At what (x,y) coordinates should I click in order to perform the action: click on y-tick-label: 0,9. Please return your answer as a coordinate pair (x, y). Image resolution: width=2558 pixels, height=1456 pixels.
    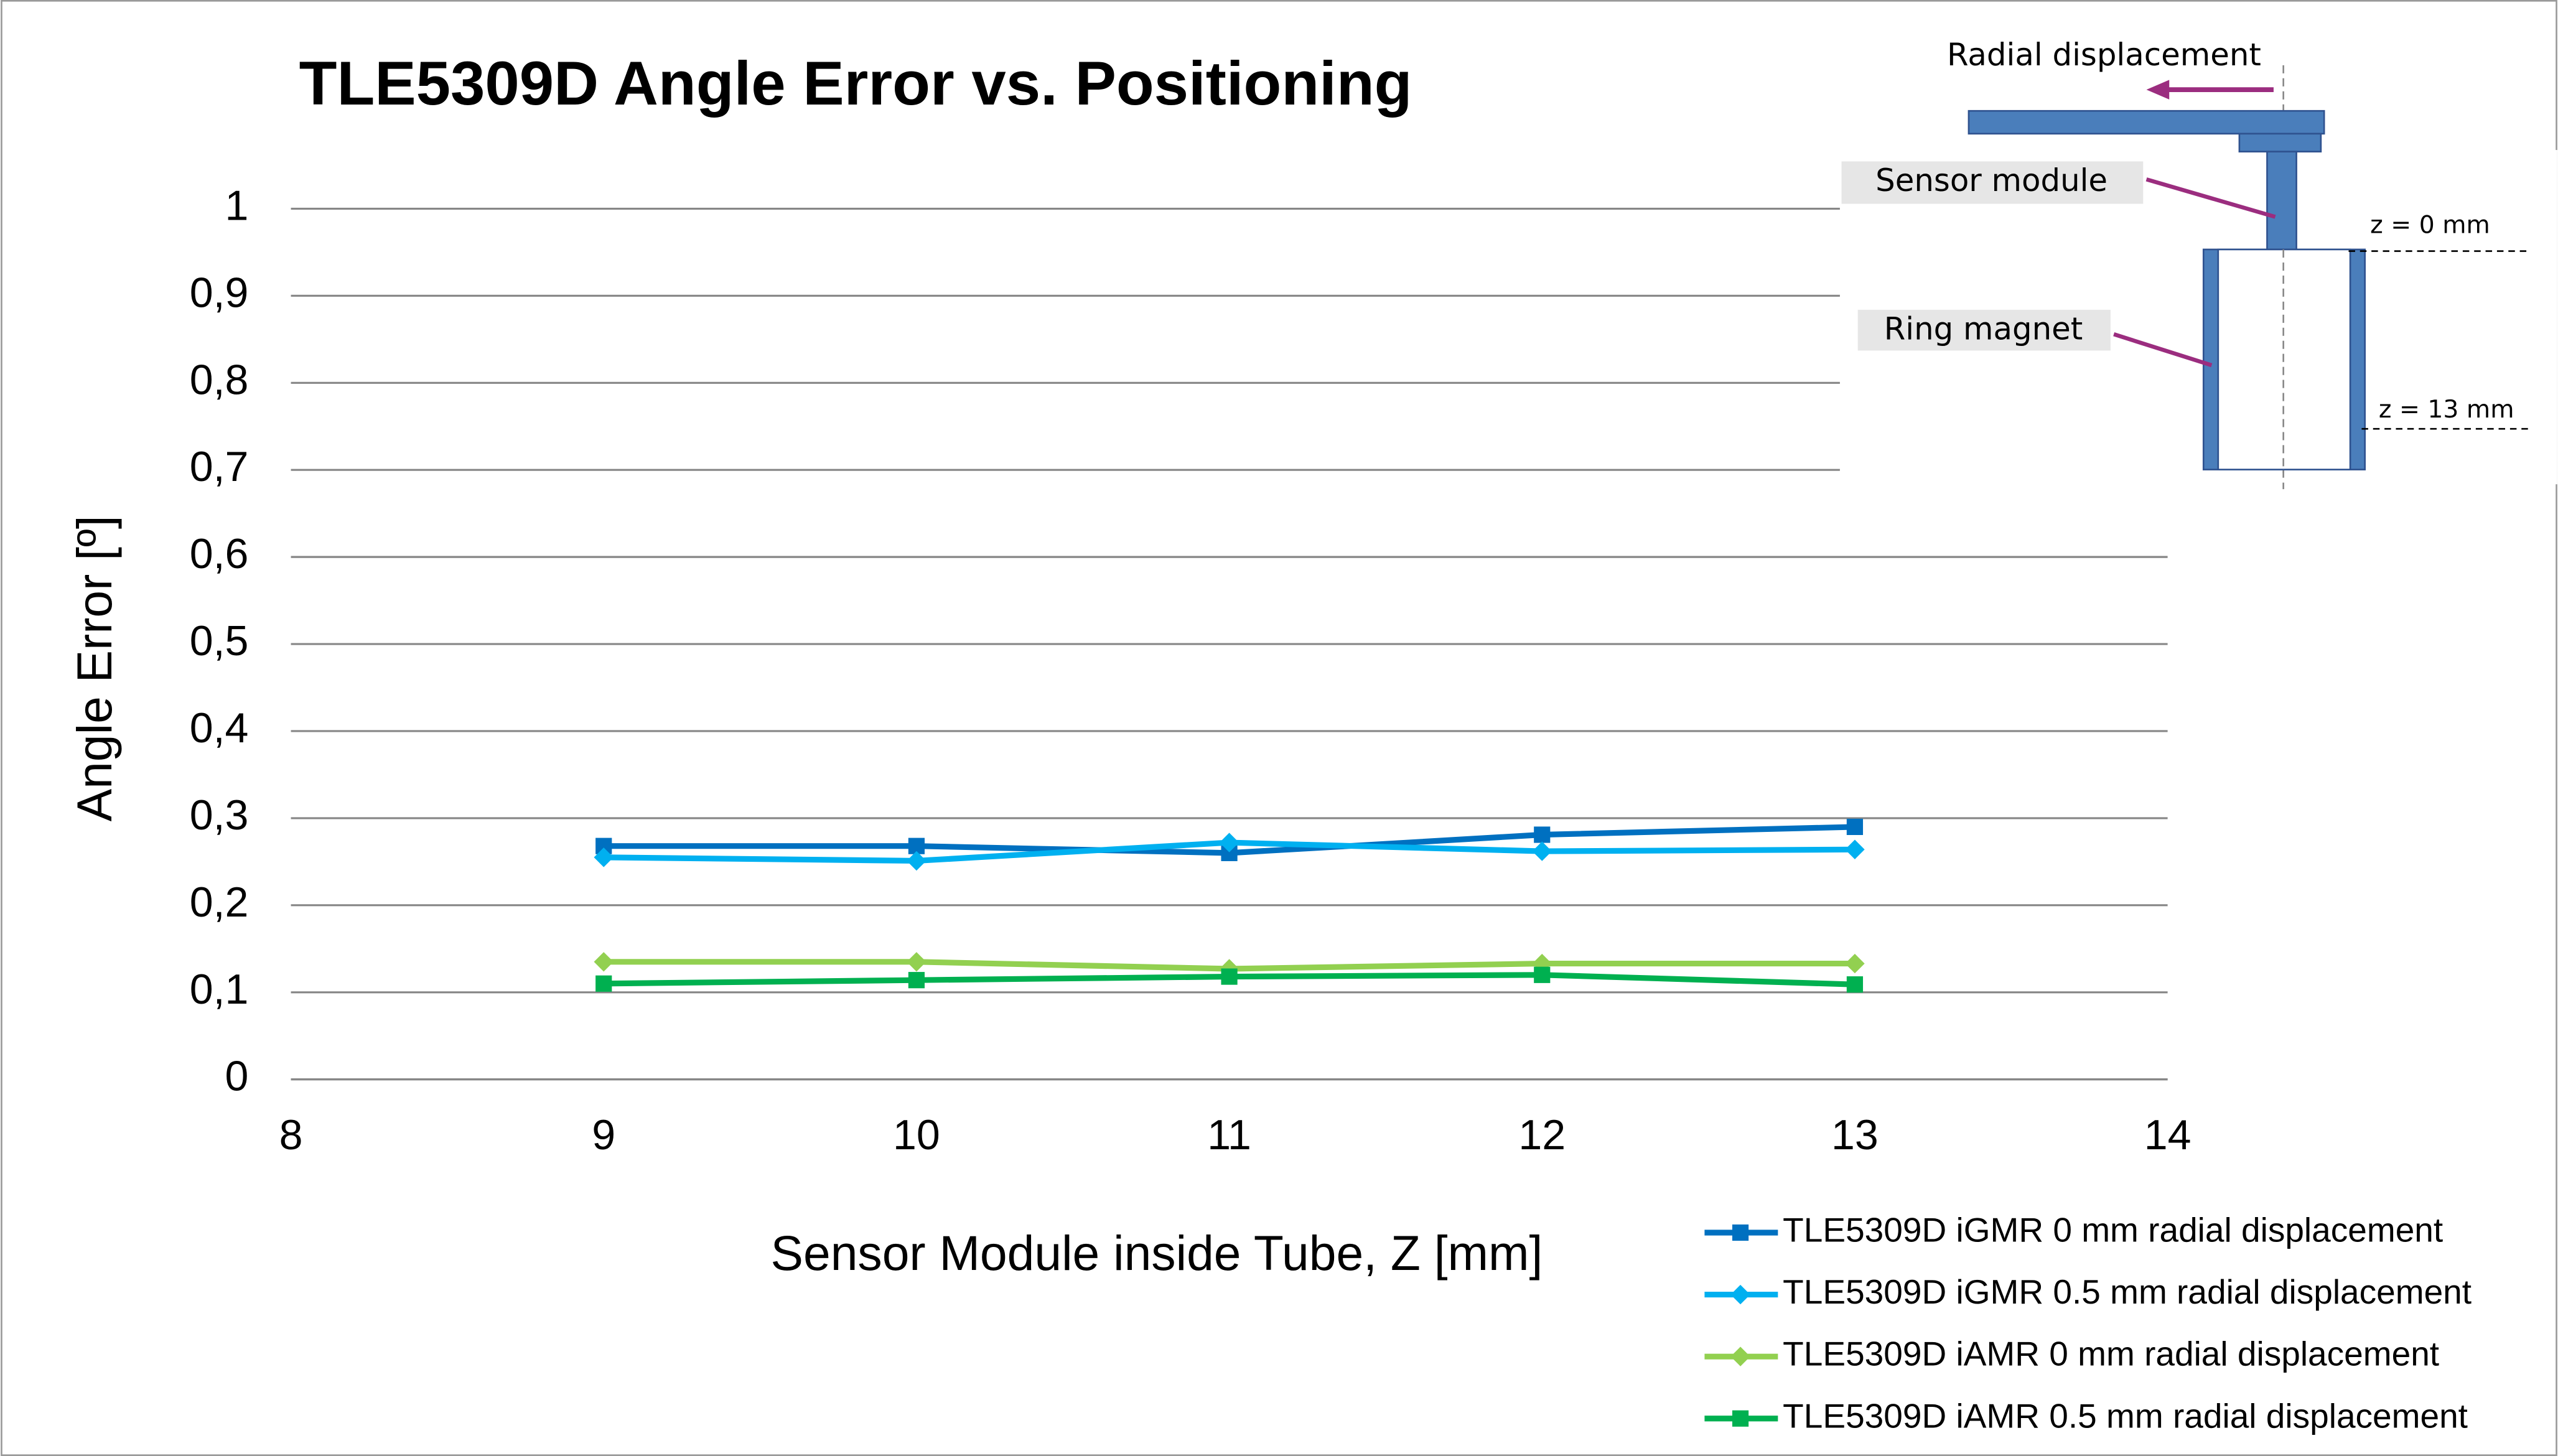
    Looking at the image, I should click on (220, 292).